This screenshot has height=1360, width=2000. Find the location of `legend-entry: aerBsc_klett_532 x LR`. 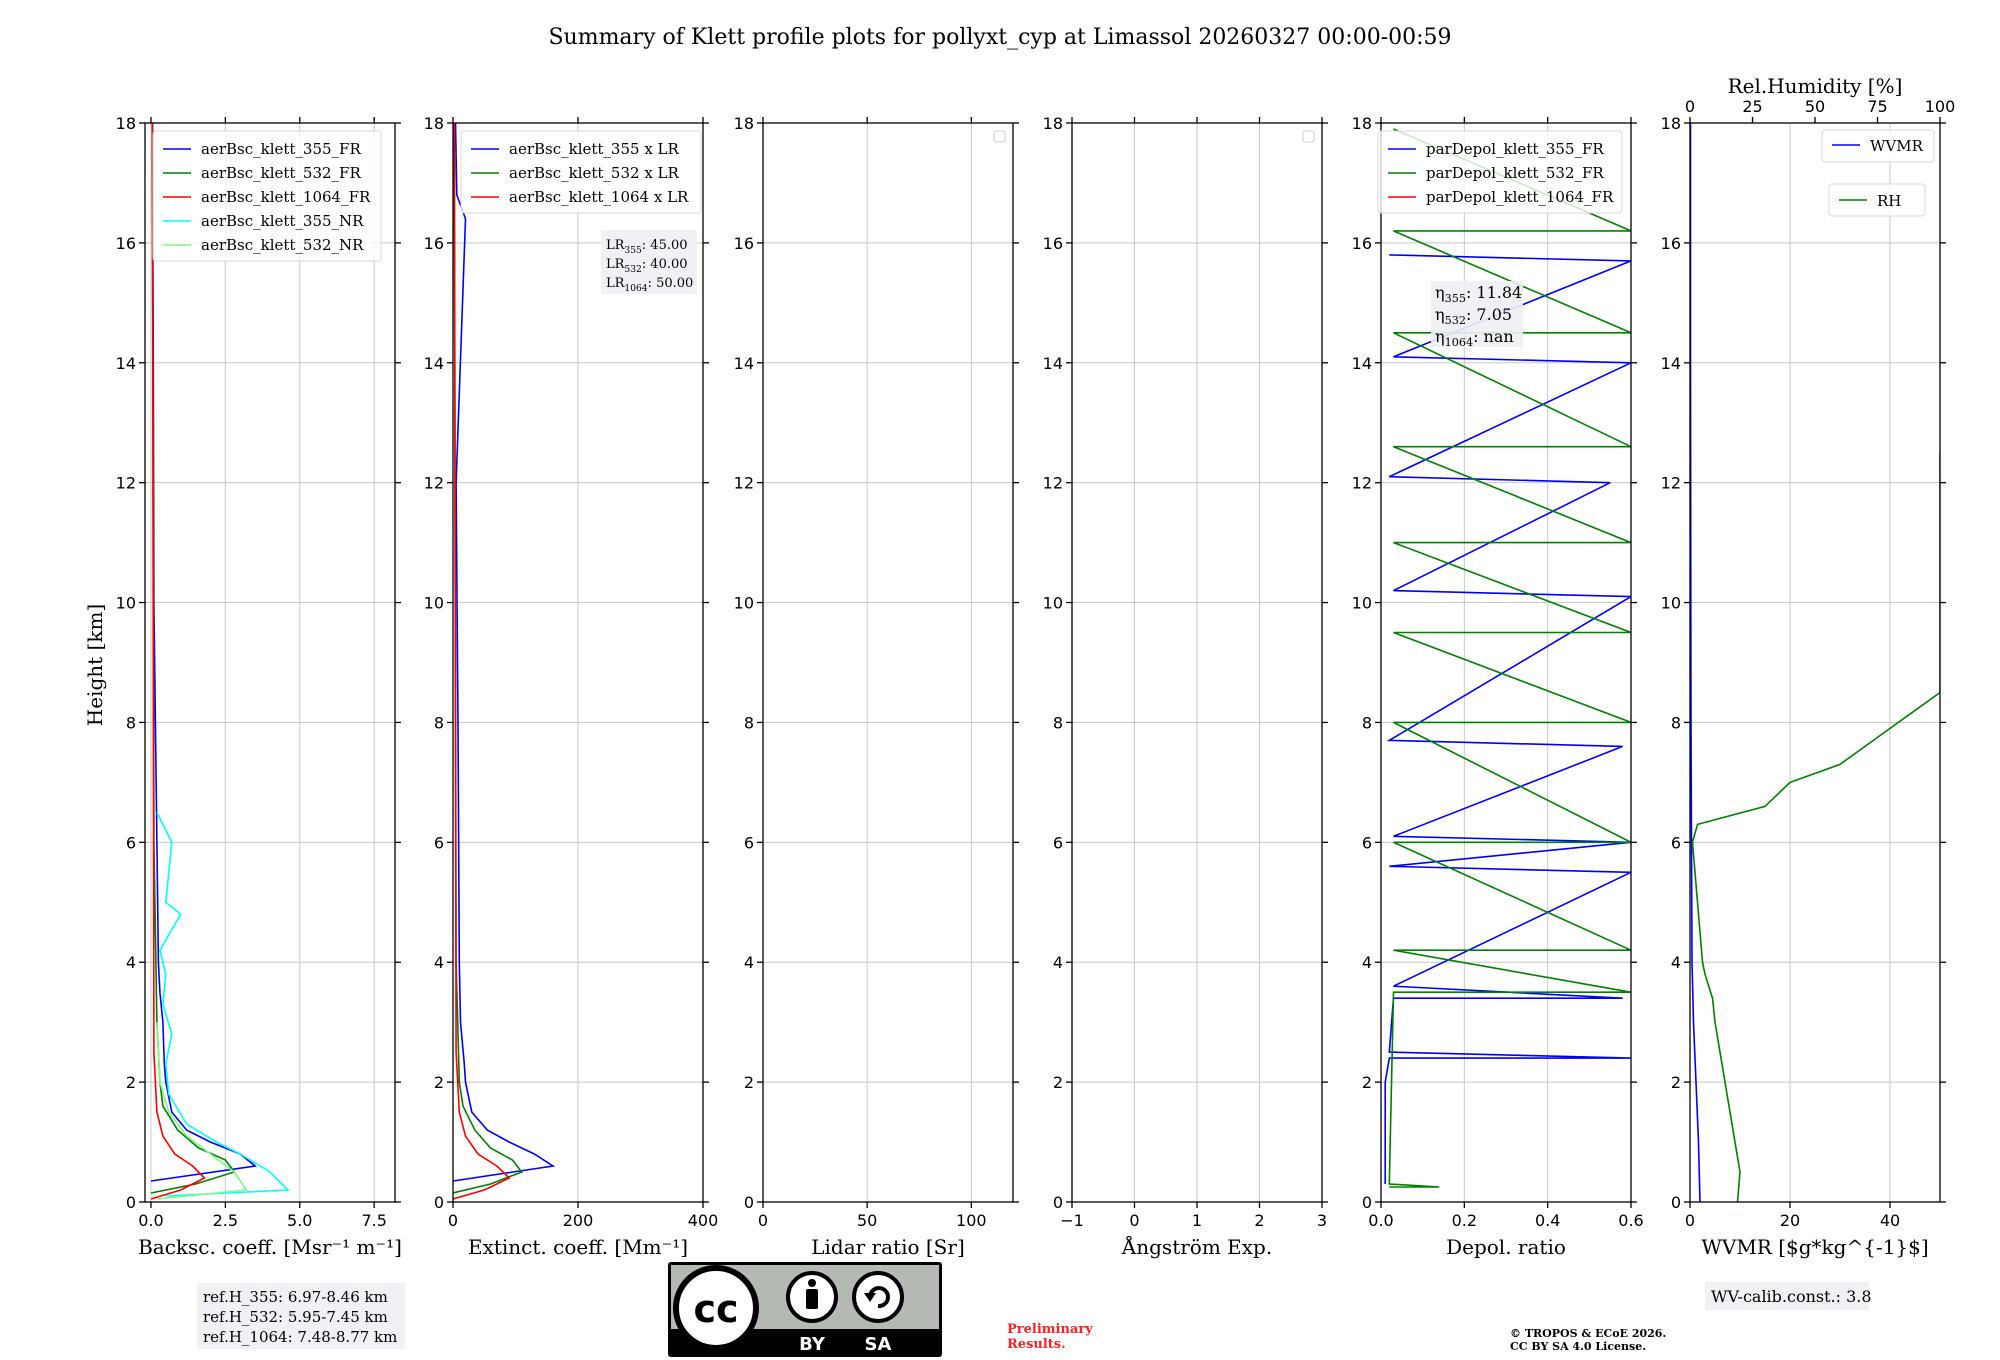

legend-entry: aerBsc_klett_532 x LR is located at coordinates (594, 173).